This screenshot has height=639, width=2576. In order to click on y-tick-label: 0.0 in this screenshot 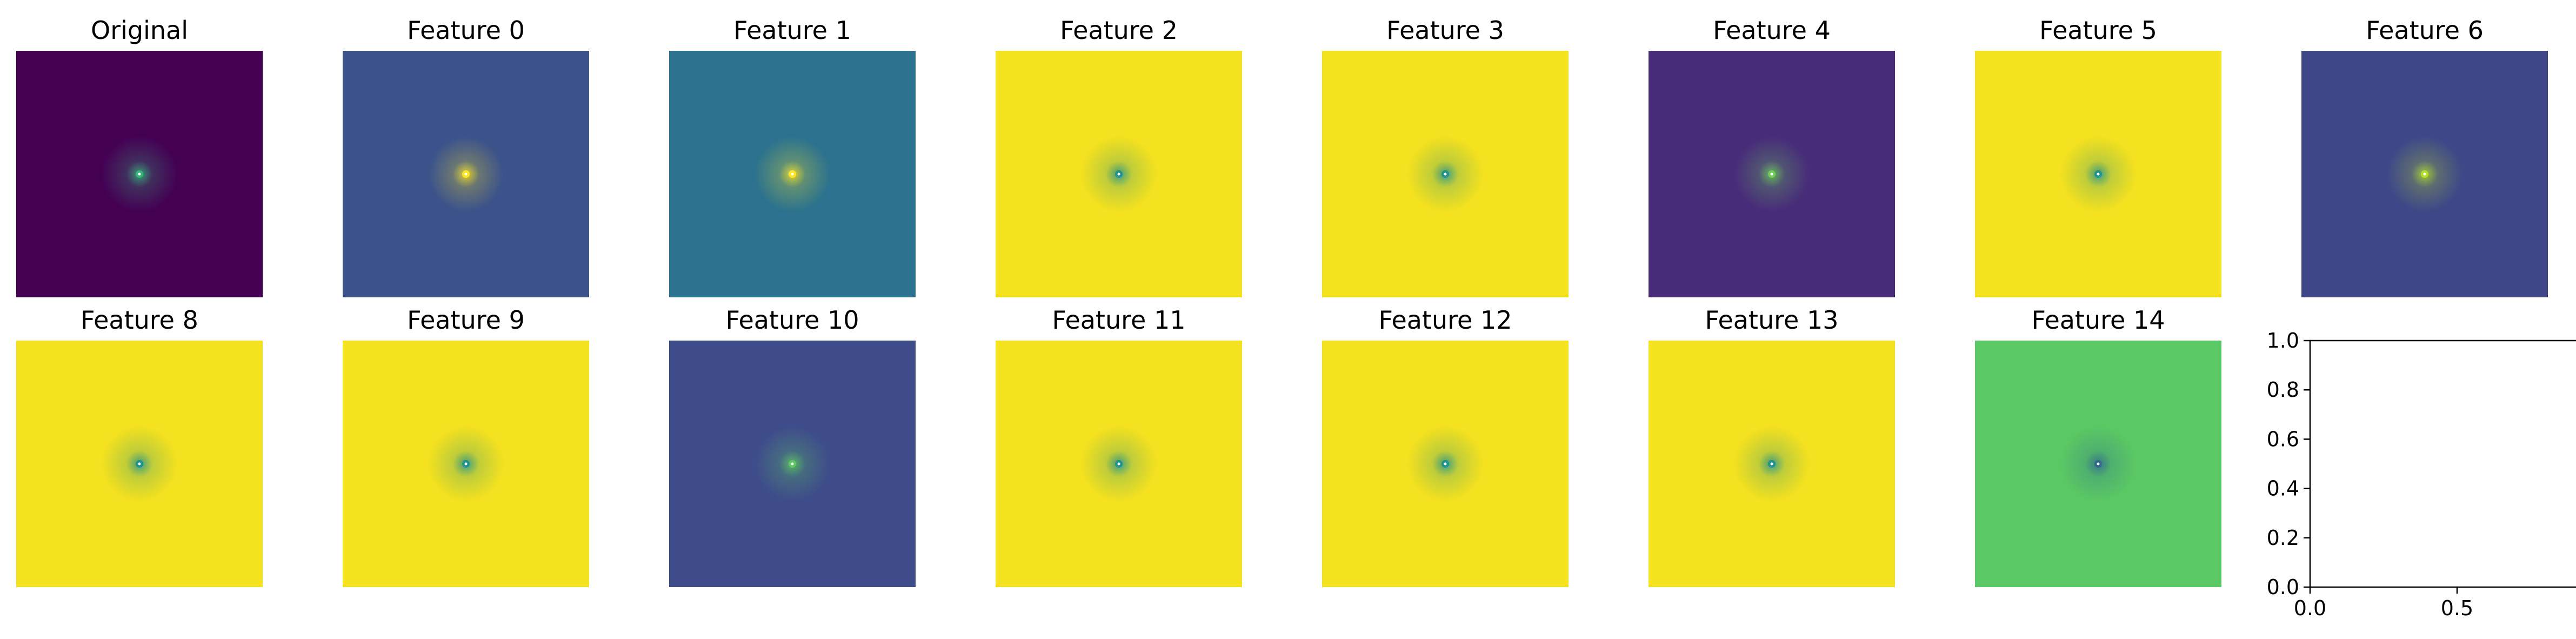, I will do `click(2283, 587)`.